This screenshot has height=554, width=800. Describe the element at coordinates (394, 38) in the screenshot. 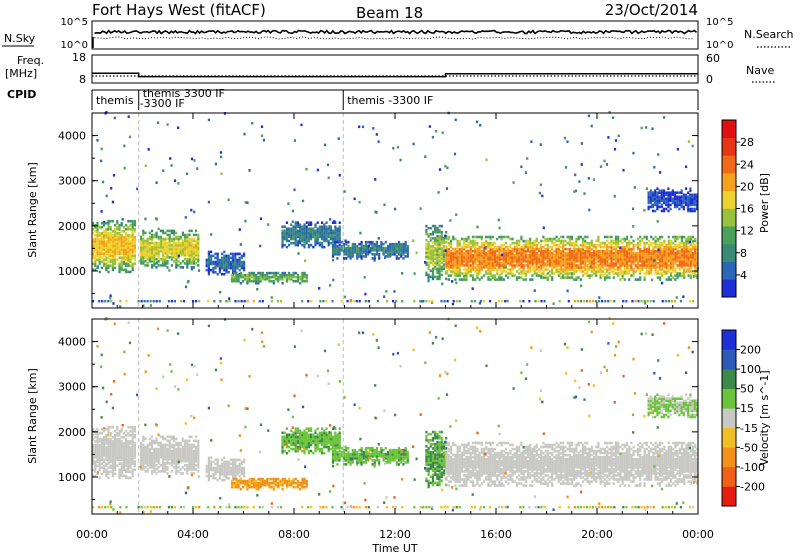

I see `nsearch-line` at that location.